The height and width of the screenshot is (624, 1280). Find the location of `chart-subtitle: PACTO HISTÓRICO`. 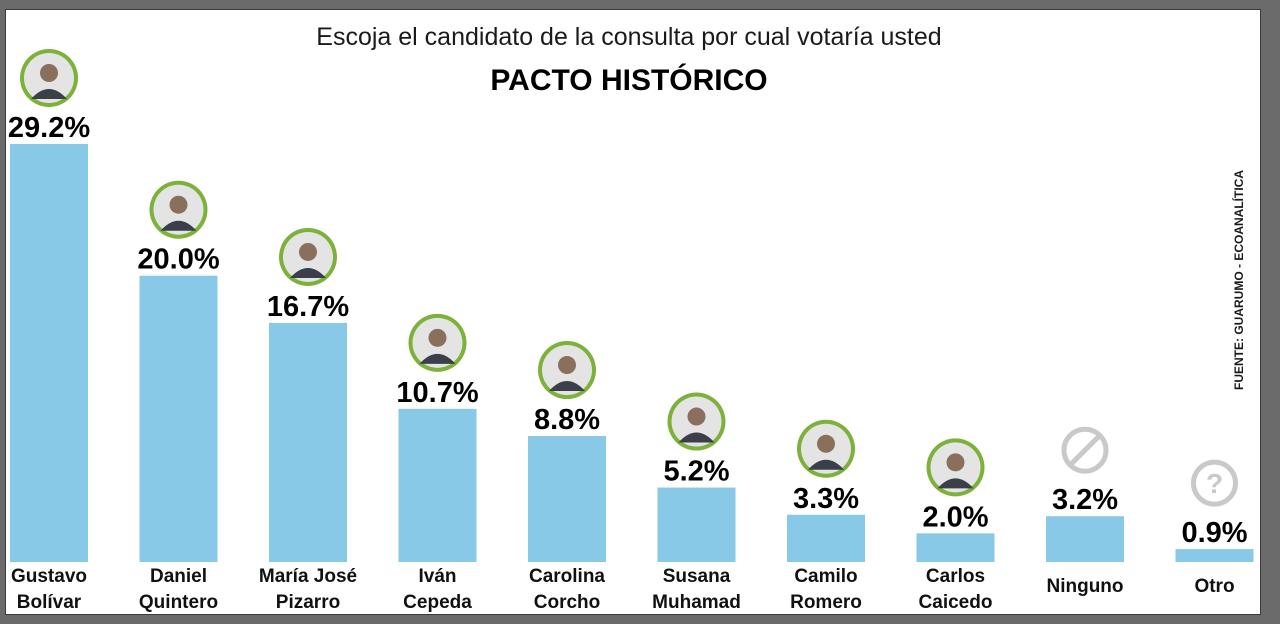

chart-subtitle: PACTO HISTÓRICO is located at coordinates (628, 80).